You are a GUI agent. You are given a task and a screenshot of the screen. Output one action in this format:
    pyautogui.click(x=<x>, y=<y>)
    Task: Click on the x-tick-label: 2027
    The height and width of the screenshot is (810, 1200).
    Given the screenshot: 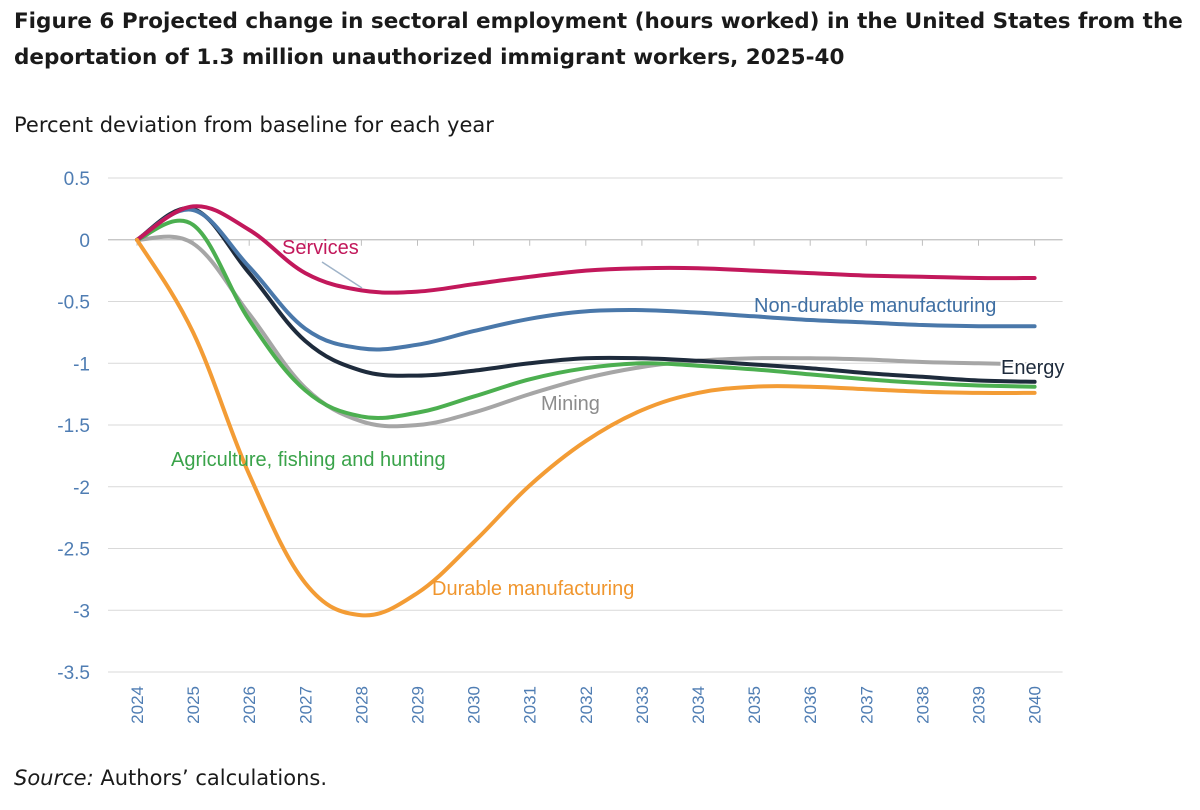 What is the action you would take?
    pyautogui.click(x=305, y=705)
    